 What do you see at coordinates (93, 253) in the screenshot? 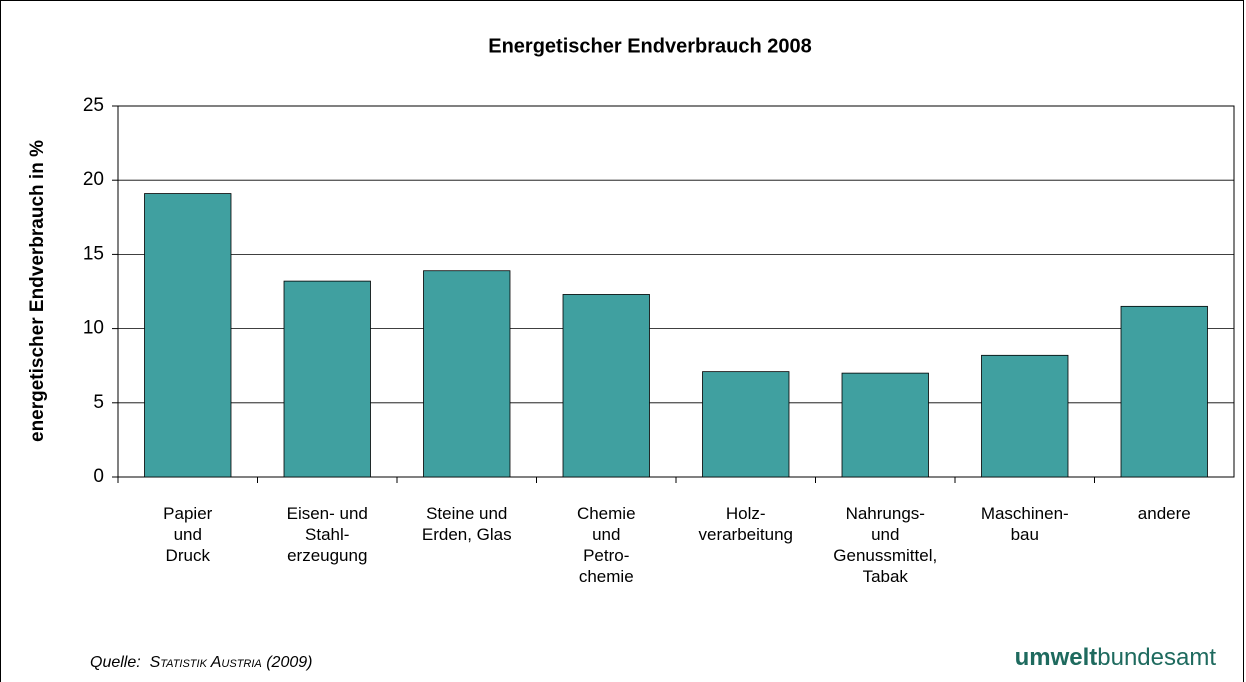
I see `y-tick-label: 15` at bounding box center [93, 253].